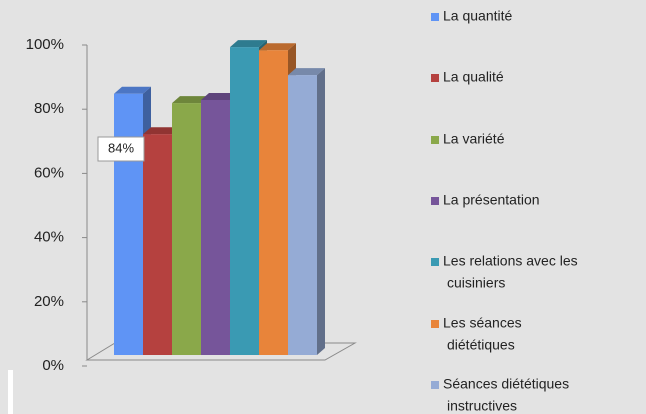 The image size is (646, 414). I want to click on legend-label: La qualité, so click(473, 77).